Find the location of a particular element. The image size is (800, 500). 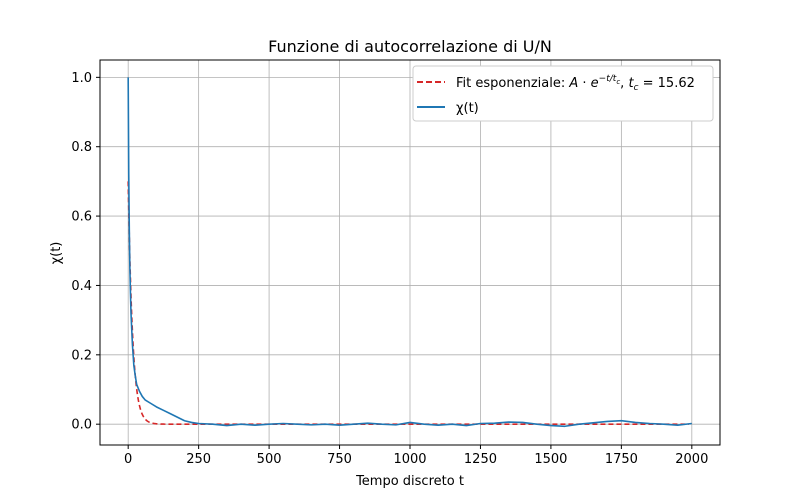

legend-box is located at coordinates (563, 93).